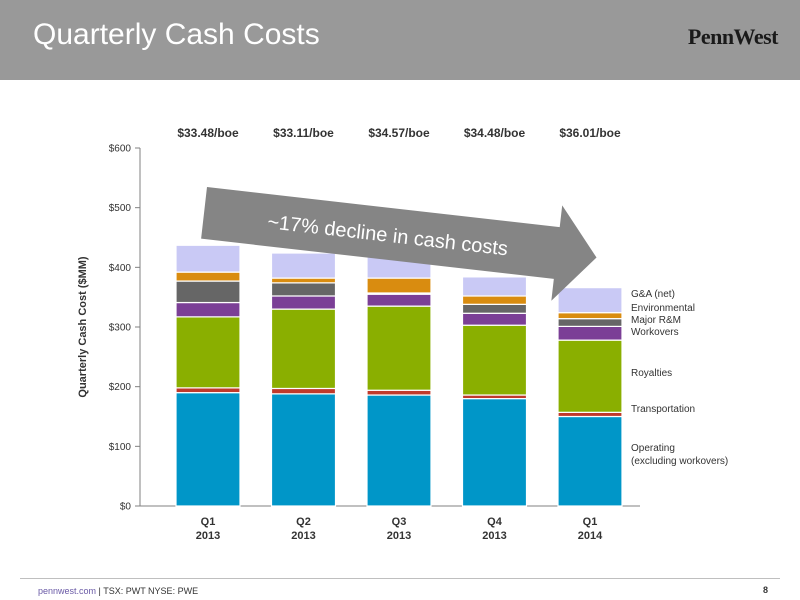 The width and height of the screenshot is (800, 600). Describe the element at coordinates (399, 244) in the screenshot. I see `arrow-shape` at that location.